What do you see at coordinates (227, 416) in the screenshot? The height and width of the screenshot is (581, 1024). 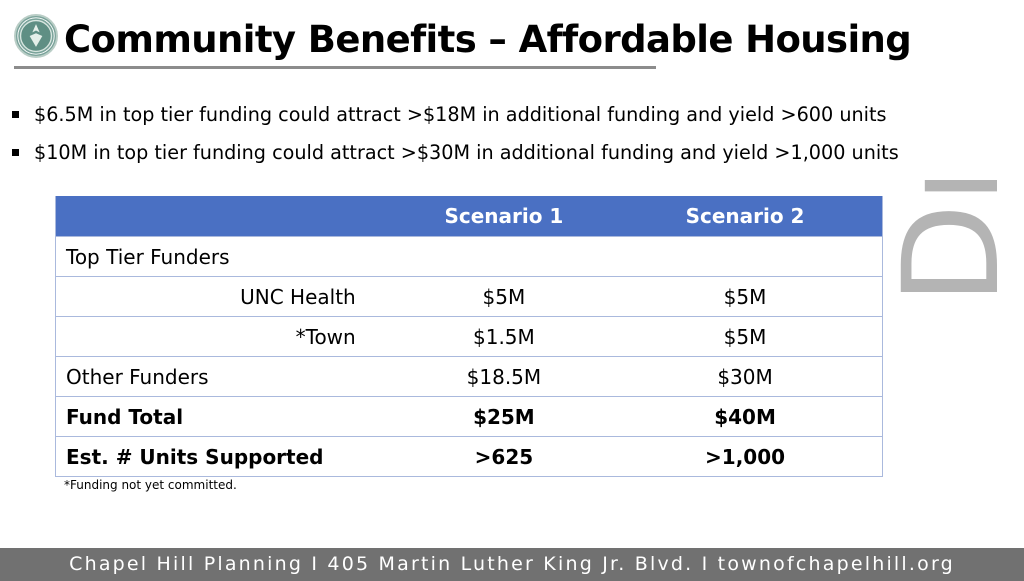 I see `row-label: Fund Total` at bounding box center [227, 416].